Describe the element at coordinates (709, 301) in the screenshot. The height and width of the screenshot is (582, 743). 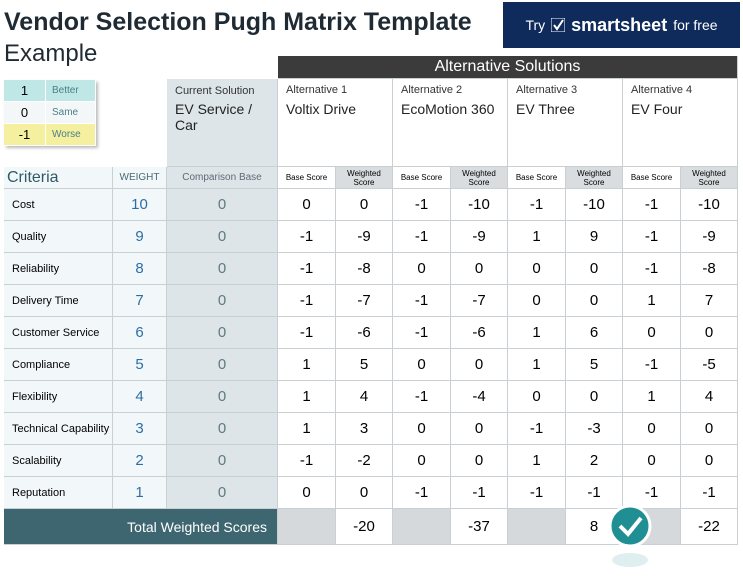
I see `weighted-score: 7` at that location.